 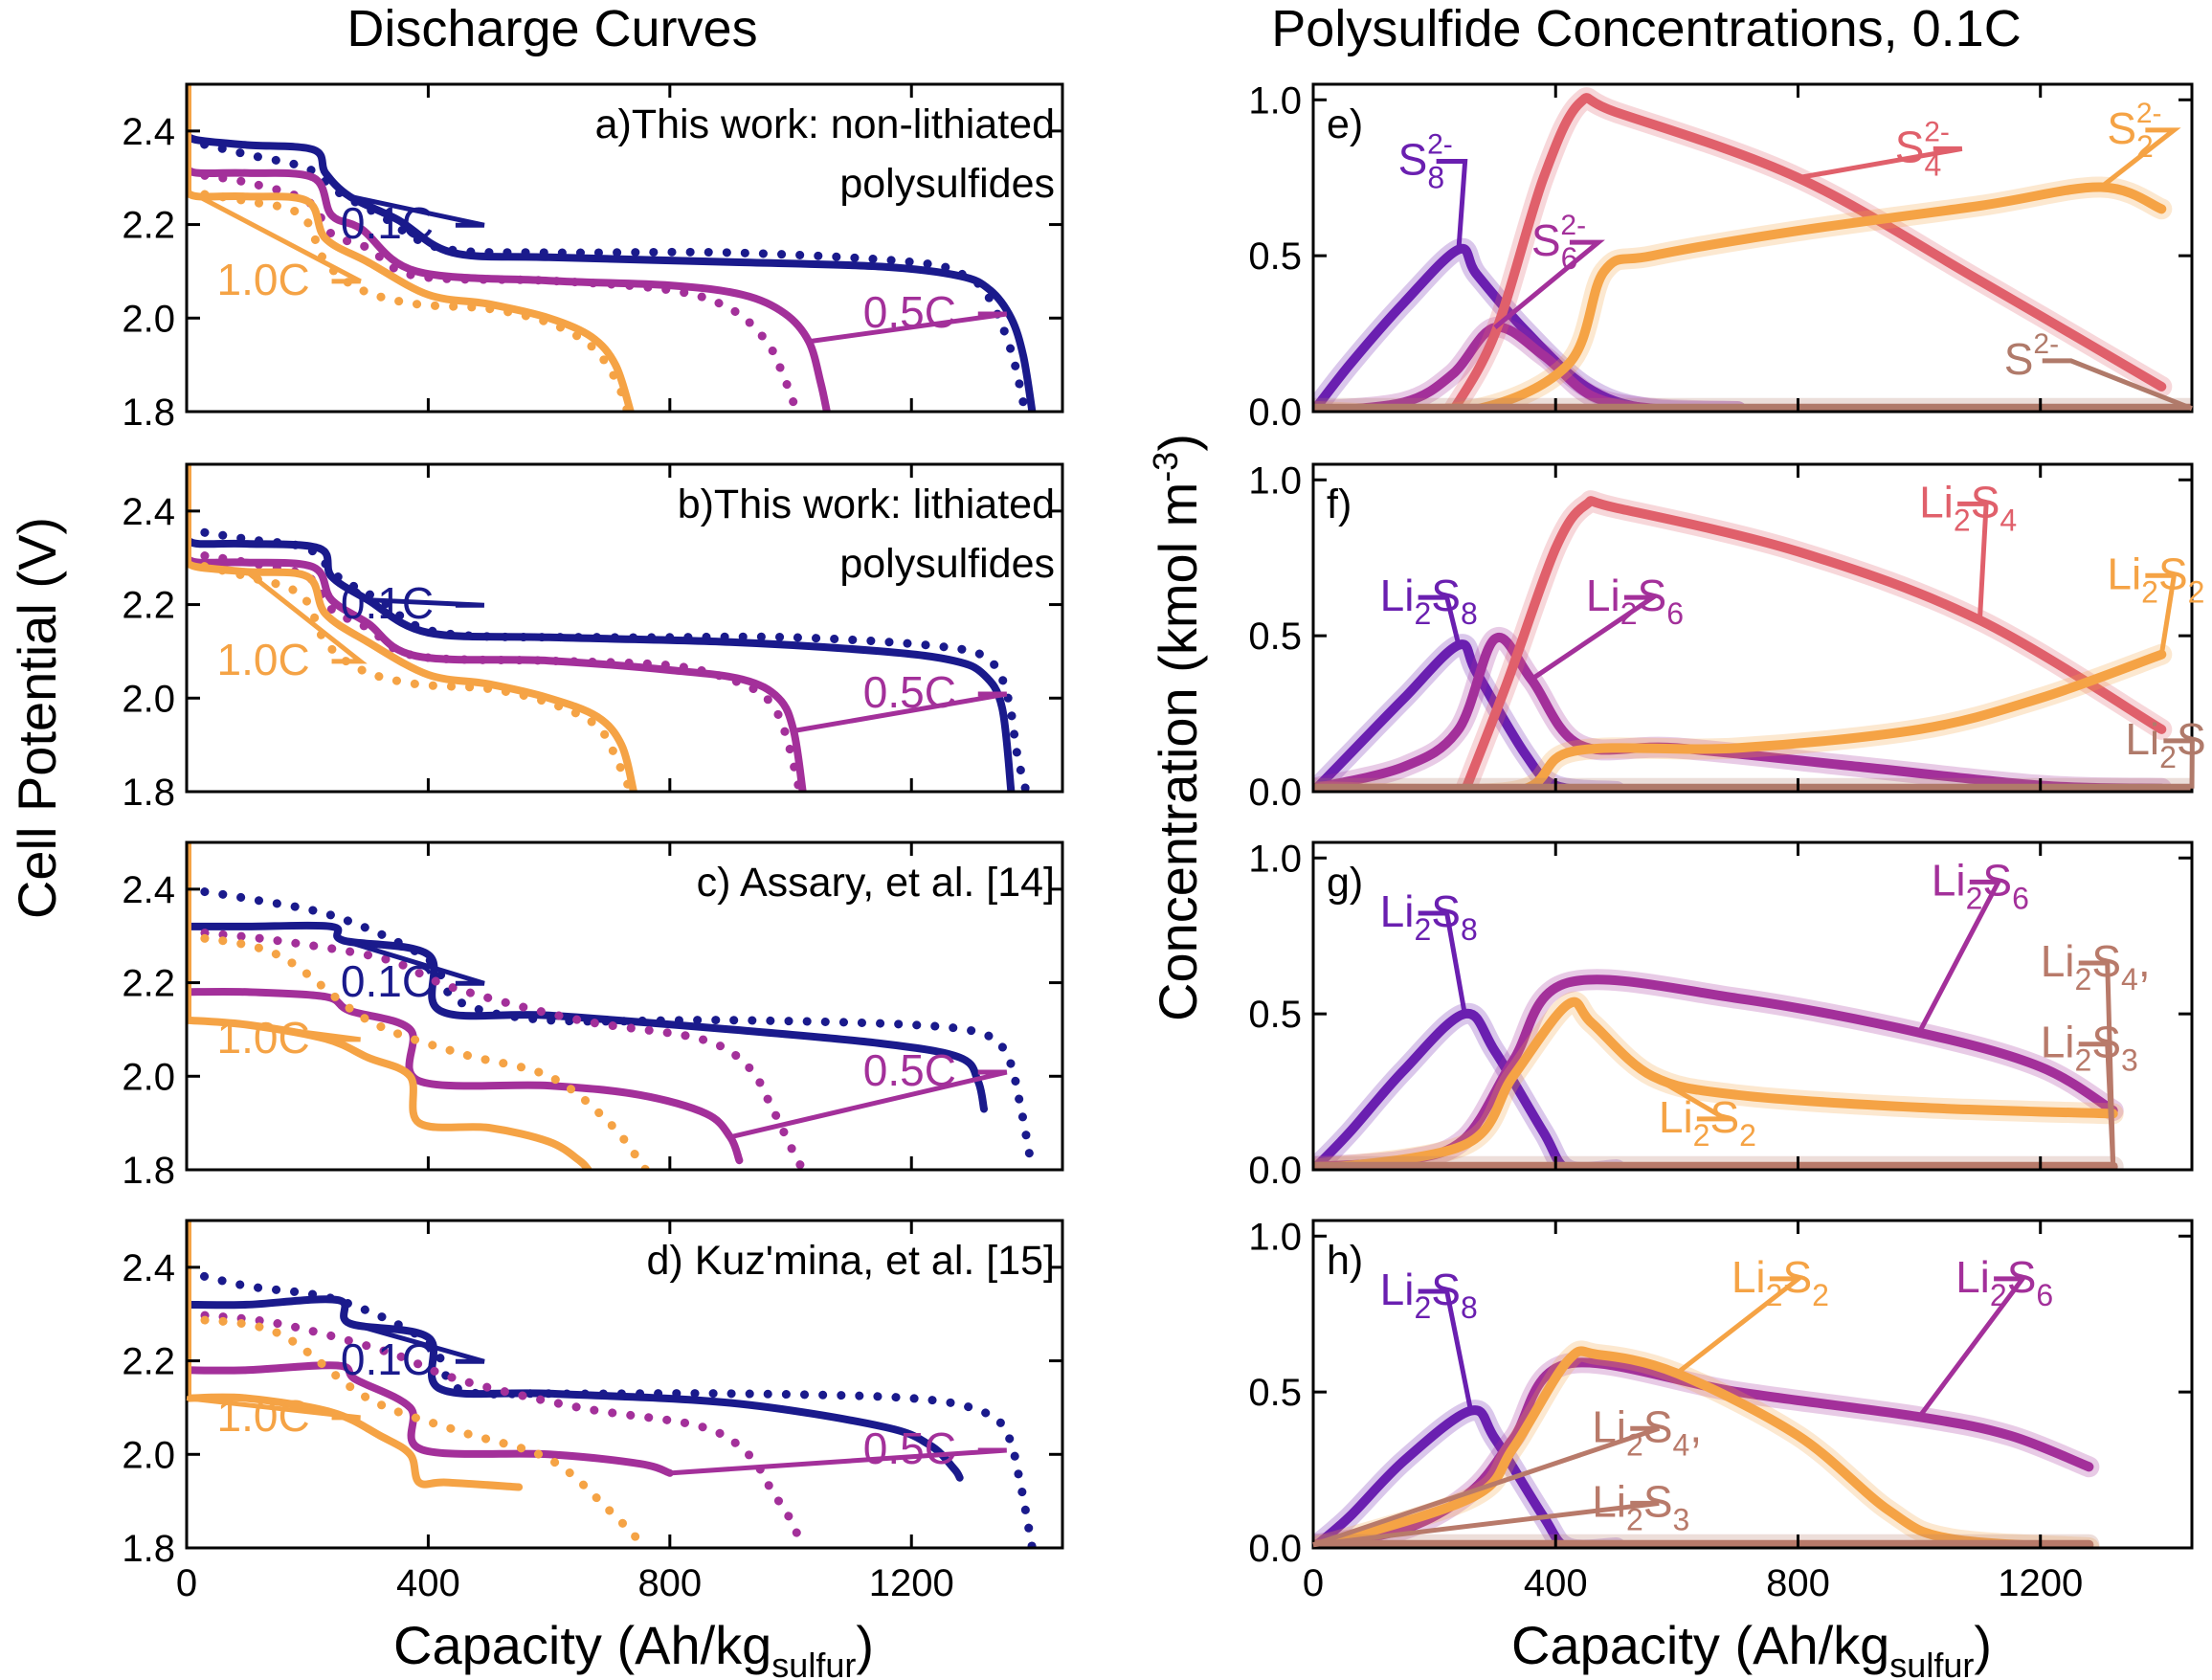 What do you see at coordinates (148, 1362) in the screenshot?
I see `ytick-label-d-2: 2.2` at bounding box center [148, 1362].